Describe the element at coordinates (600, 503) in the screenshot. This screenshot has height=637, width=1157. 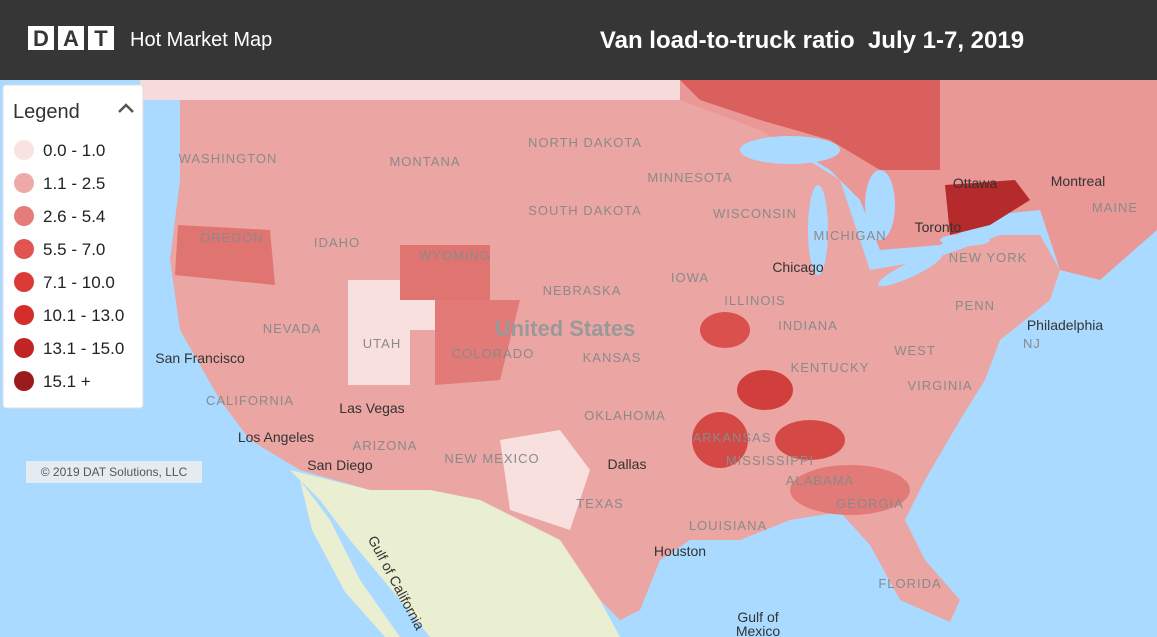
I see `map-label: TEXAS` at that location.